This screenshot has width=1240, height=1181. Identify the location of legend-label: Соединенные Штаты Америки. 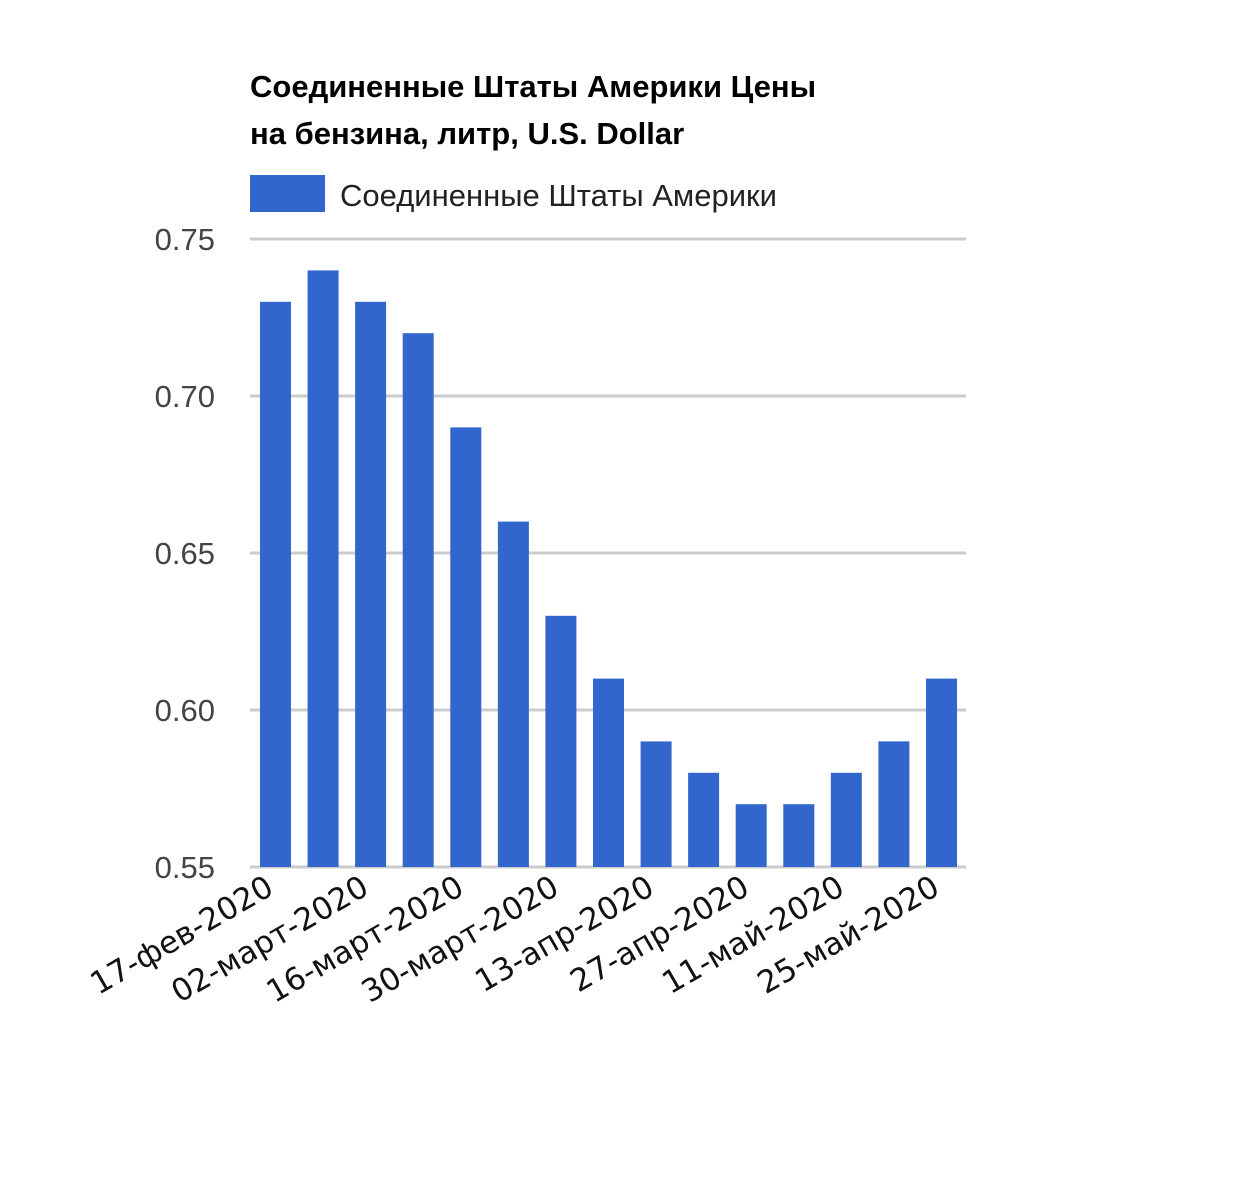
(558, 195).